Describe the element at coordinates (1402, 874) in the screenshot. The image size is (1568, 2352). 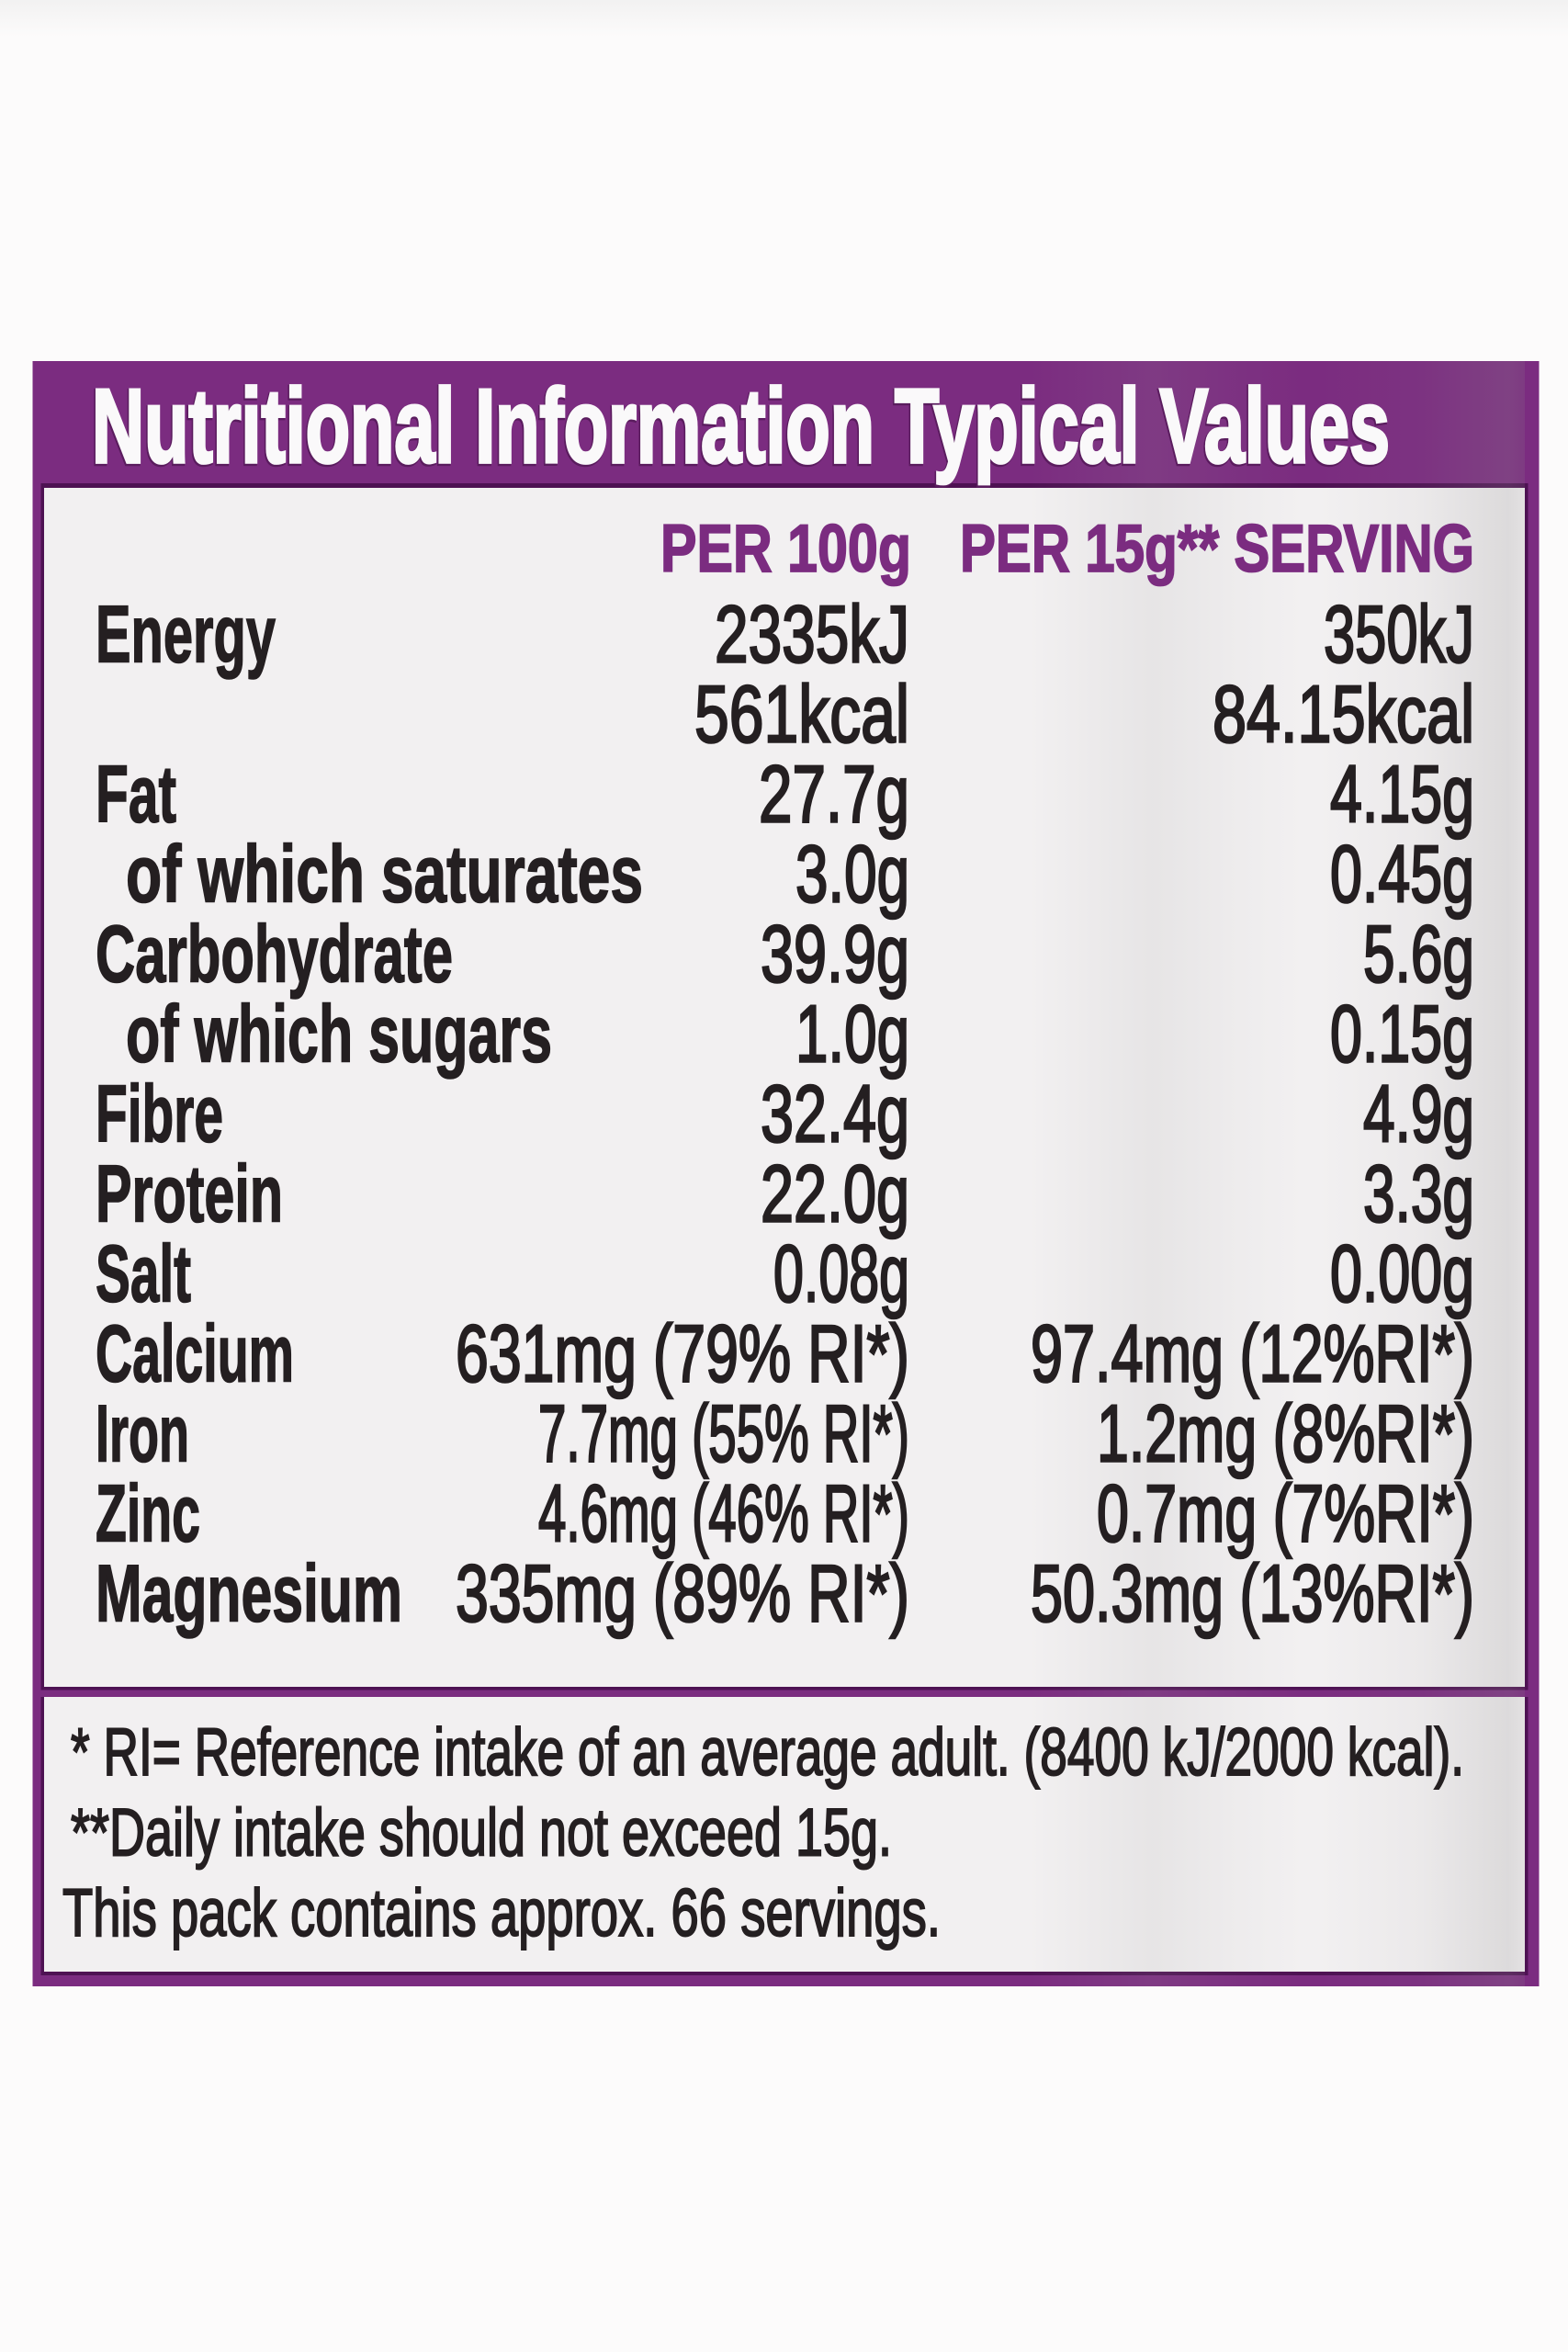
I see `svg-text: 0.45g` at that location.